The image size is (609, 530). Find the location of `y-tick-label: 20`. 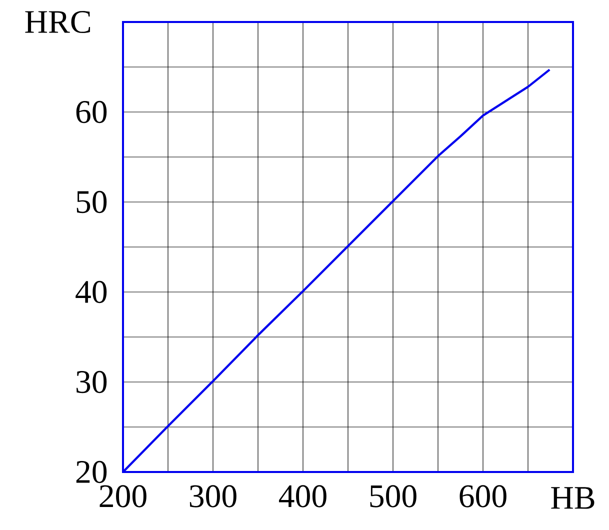

y-tick-label: 20 is located at coordinates (91, 472).